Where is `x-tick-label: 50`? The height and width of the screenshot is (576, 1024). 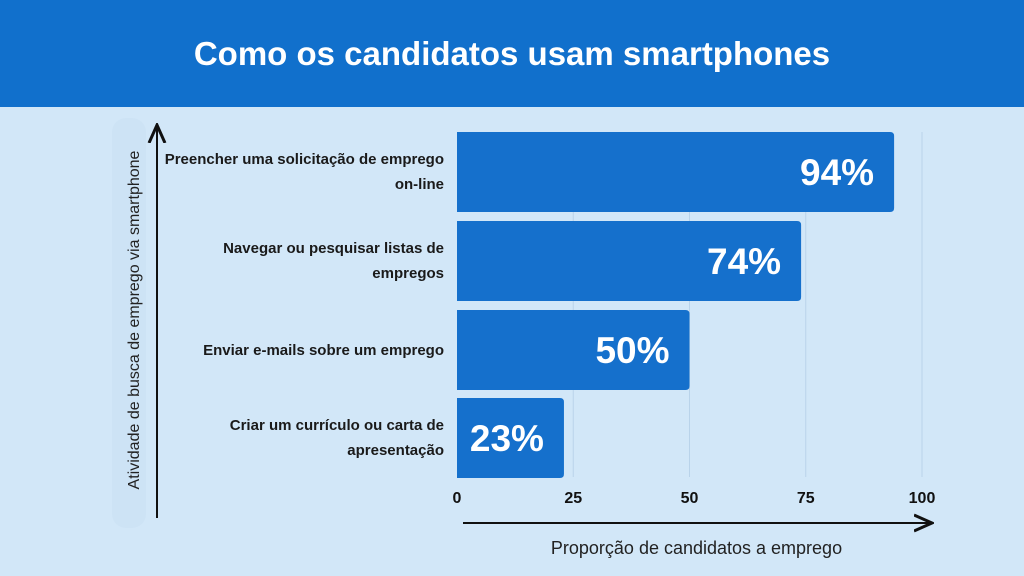 x-tick-label: 50 is located at coordinates (690, 498).